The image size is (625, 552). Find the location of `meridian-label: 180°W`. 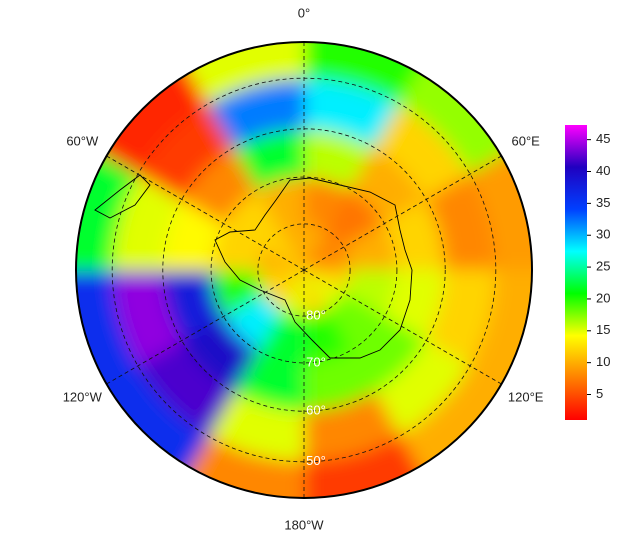

meridian-label: 180°W is located at coordinates (304, 524).